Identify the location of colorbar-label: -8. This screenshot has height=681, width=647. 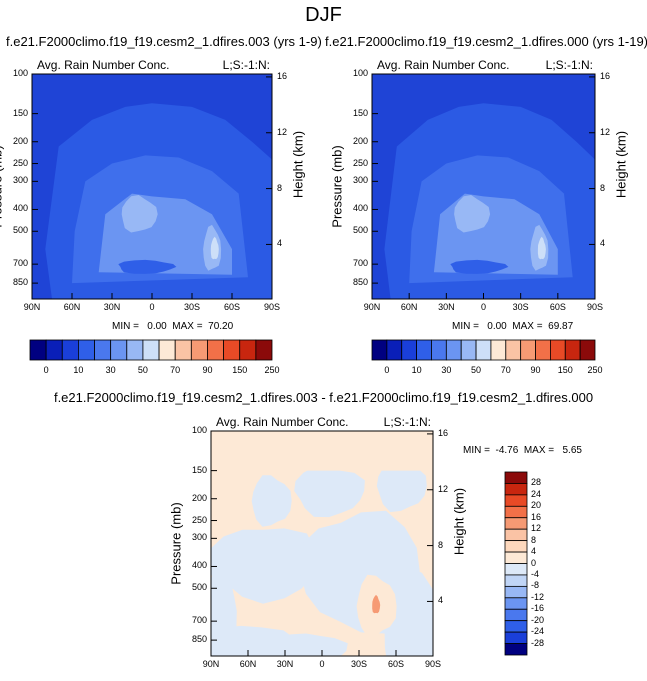
(535, 585).